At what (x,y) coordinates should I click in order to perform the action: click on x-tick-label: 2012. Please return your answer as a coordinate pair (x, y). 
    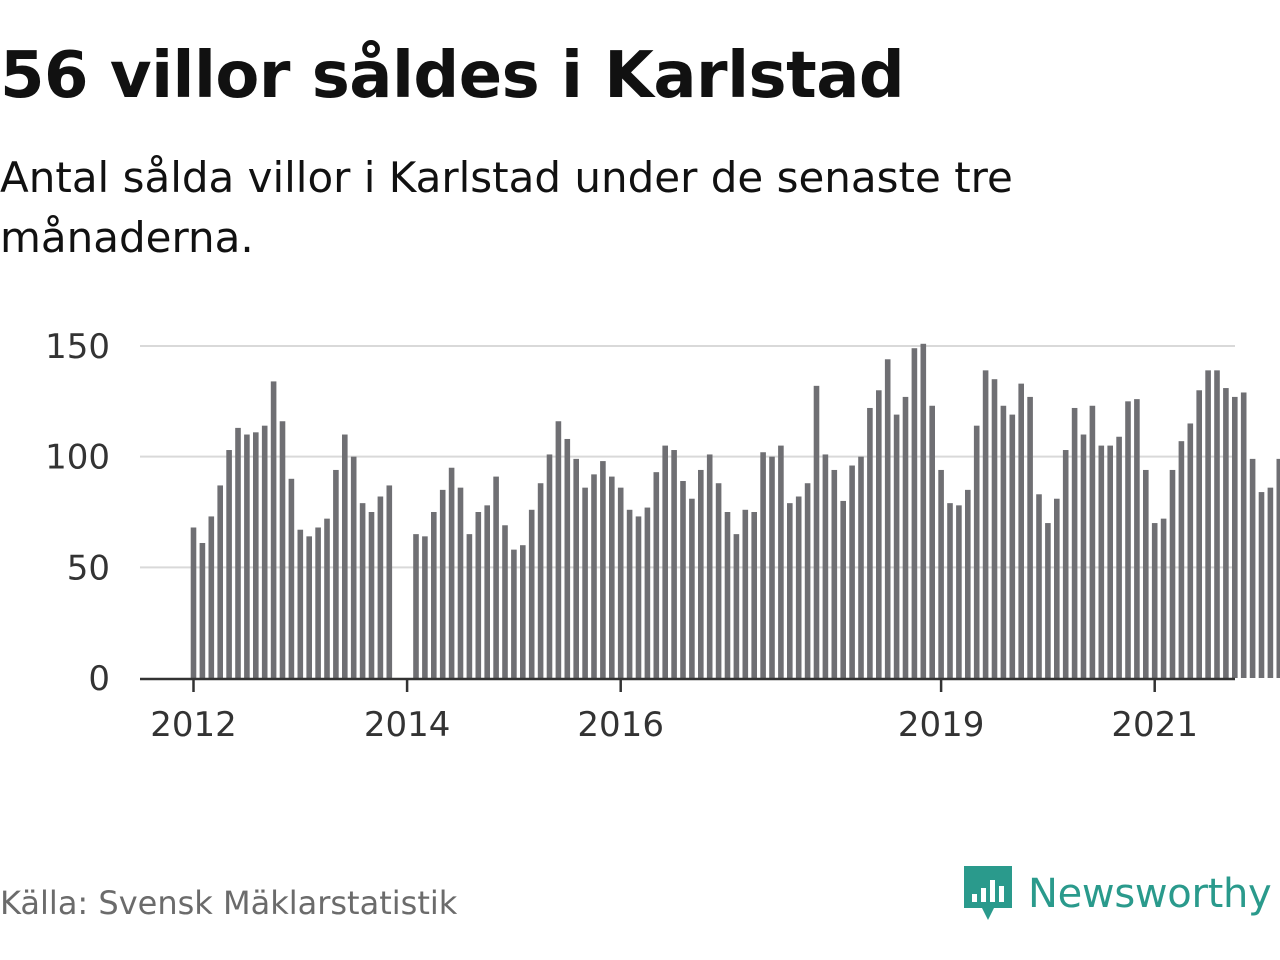
    Looking at the image, I should click on (193, 725).